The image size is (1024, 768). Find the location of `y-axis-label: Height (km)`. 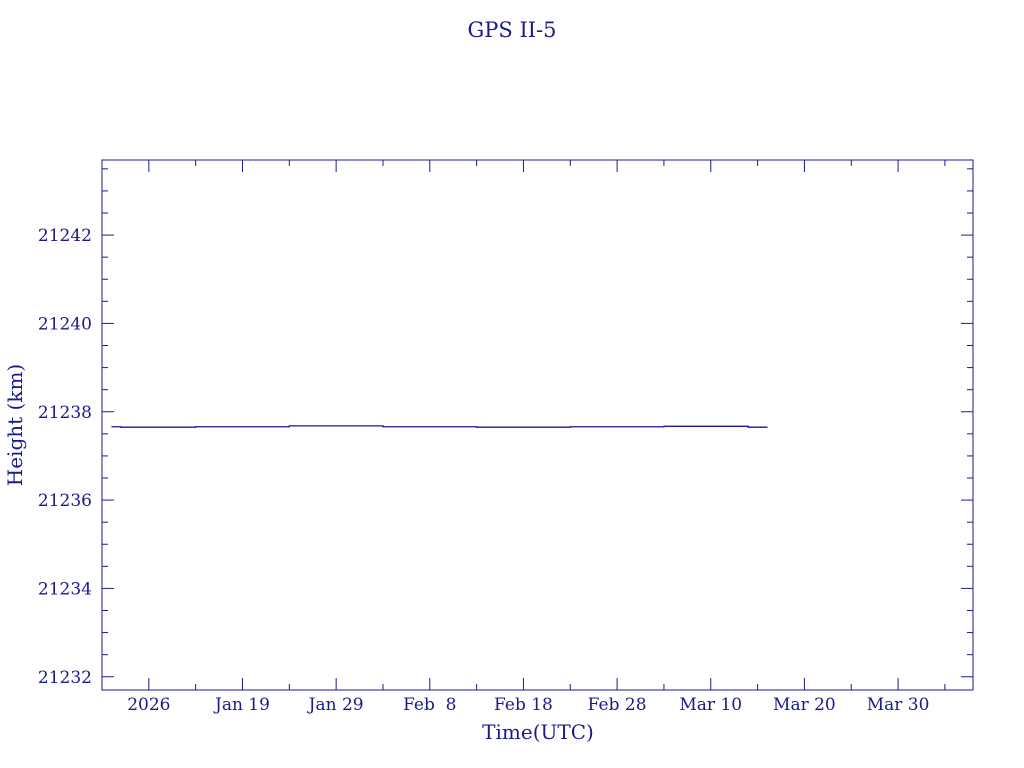

y-axis-label: Height (km) is located at coordinates (15, 425).